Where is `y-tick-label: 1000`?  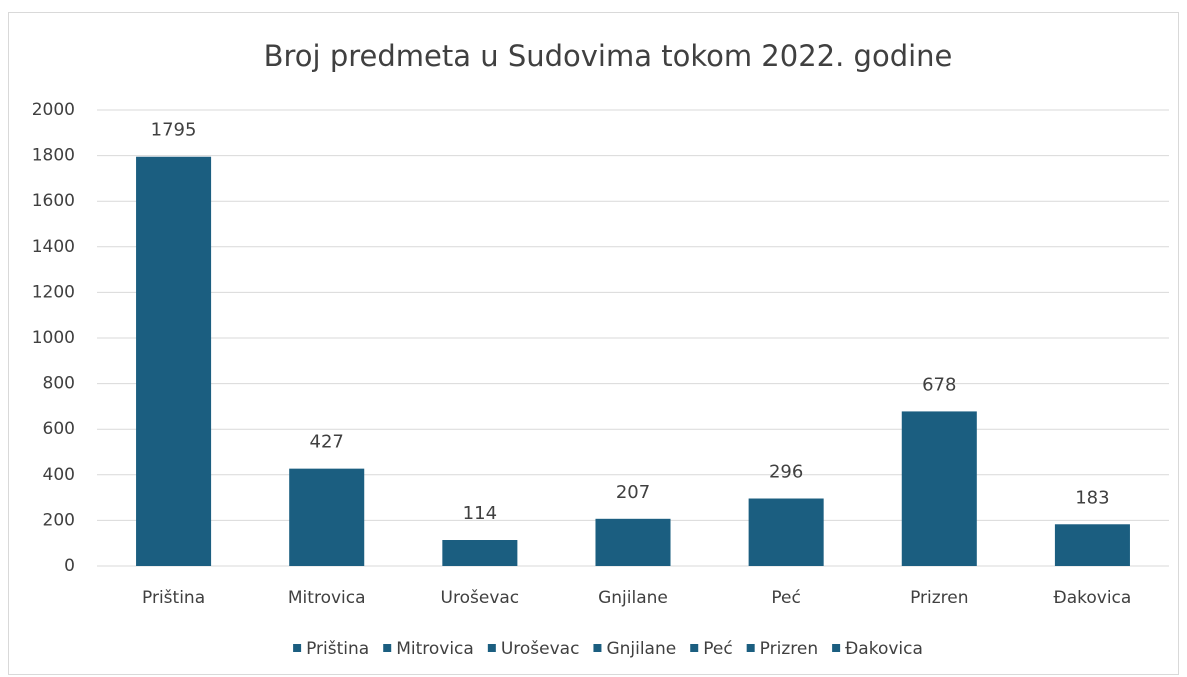
y-tick-label: 1000 is located at coordinates (53, 338).